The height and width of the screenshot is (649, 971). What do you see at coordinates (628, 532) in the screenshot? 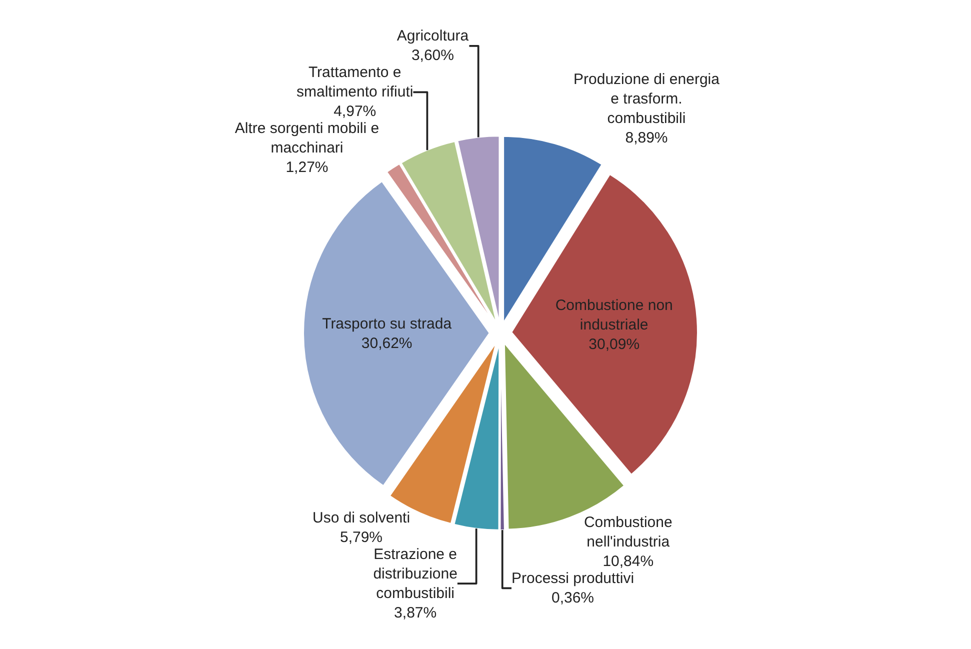
I see `slice-label: Combustione nell'industria` at bounding box center [628, 532].